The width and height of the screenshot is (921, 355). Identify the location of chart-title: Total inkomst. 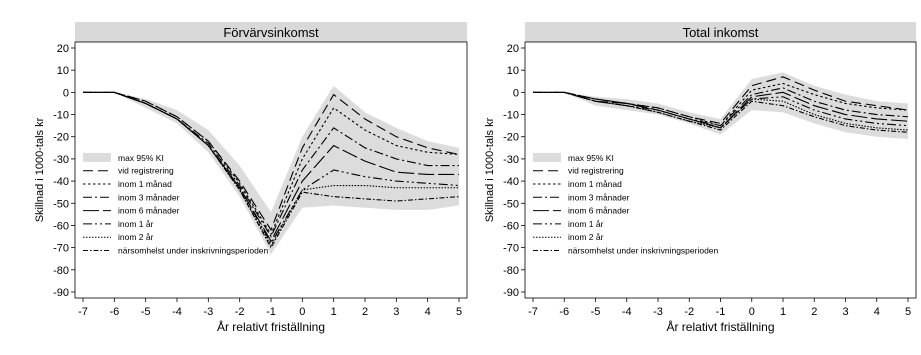
(721, 32).